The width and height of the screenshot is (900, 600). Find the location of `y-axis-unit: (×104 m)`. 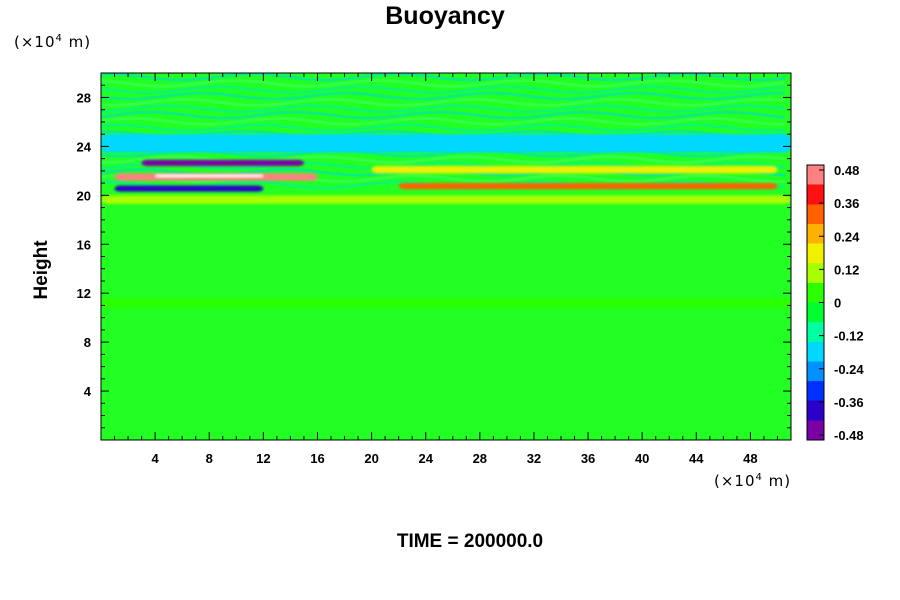

y-axis-unit: (×104 m) is located at coordinates (53, 42).